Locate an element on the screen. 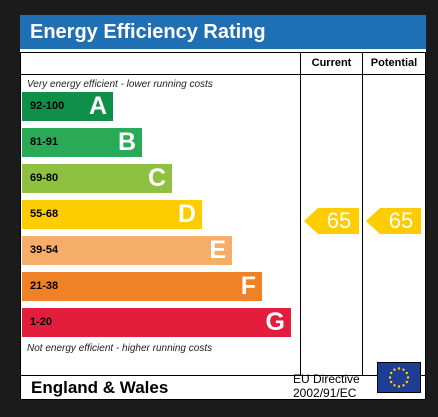 The width and height of the screenshot is (438, 417). band-e: 39-54 E is located at coordinates (127, 250).